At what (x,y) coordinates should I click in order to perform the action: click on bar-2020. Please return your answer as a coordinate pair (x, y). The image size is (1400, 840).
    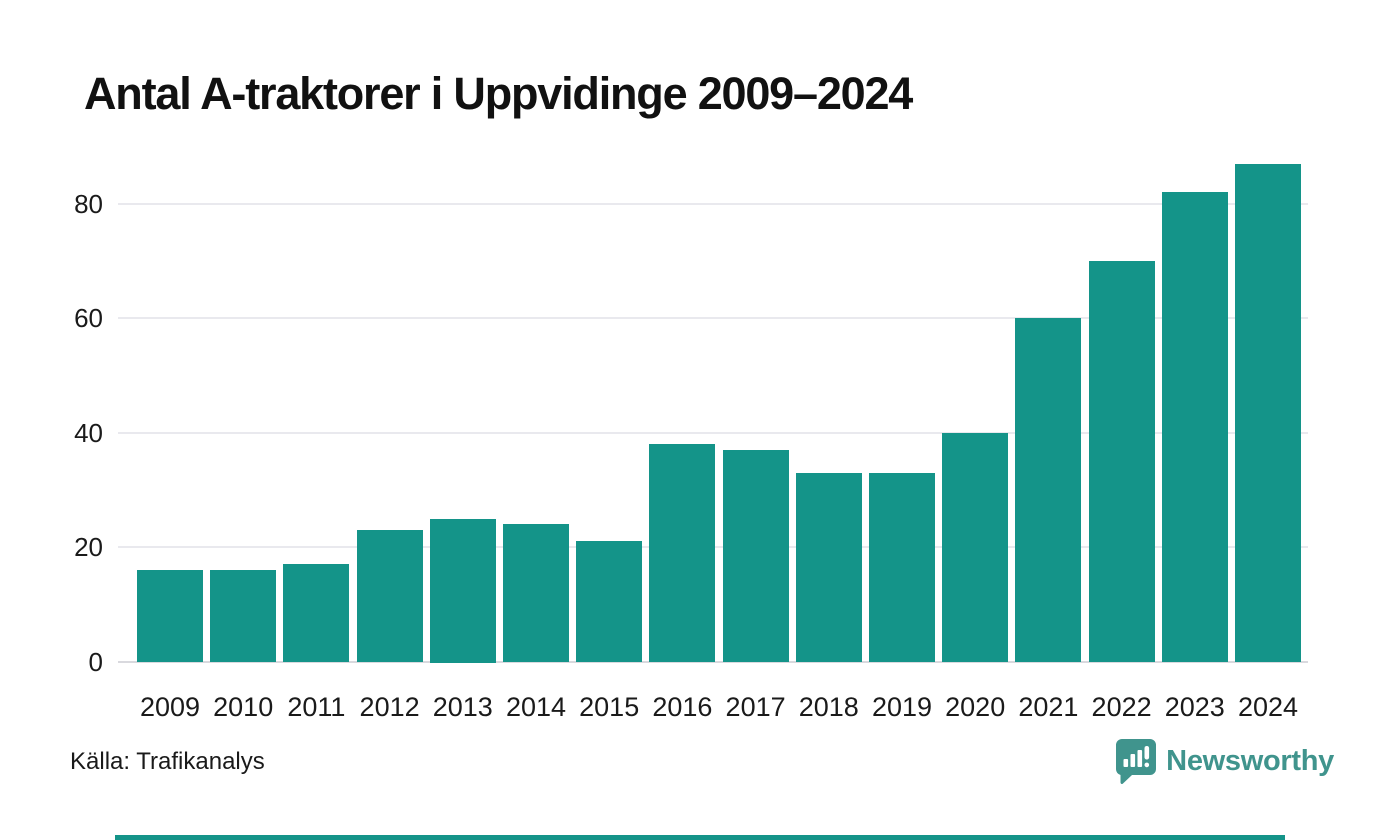
    Looking at the image, I should click on (975, 547).